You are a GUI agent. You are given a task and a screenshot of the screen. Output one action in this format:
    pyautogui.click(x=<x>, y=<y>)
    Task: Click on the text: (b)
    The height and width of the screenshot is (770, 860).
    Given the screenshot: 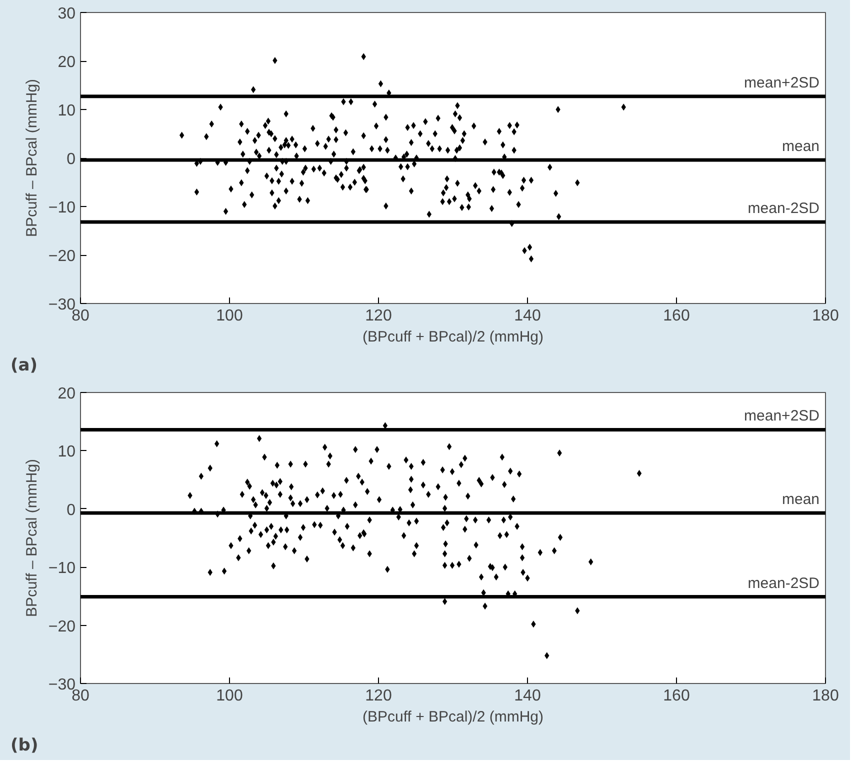 What is the action you would take?
    pyautogui.click(x=24, y=746)
    